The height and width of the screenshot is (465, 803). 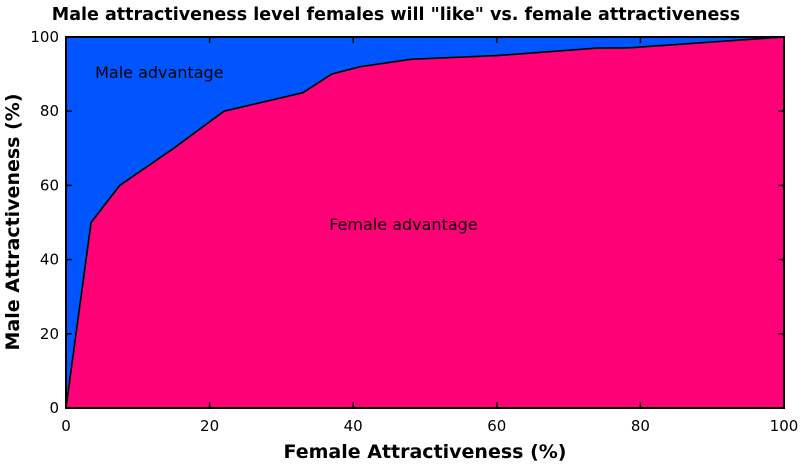 I want to click on x-tick-label: 60, so click(x=496, y=426).